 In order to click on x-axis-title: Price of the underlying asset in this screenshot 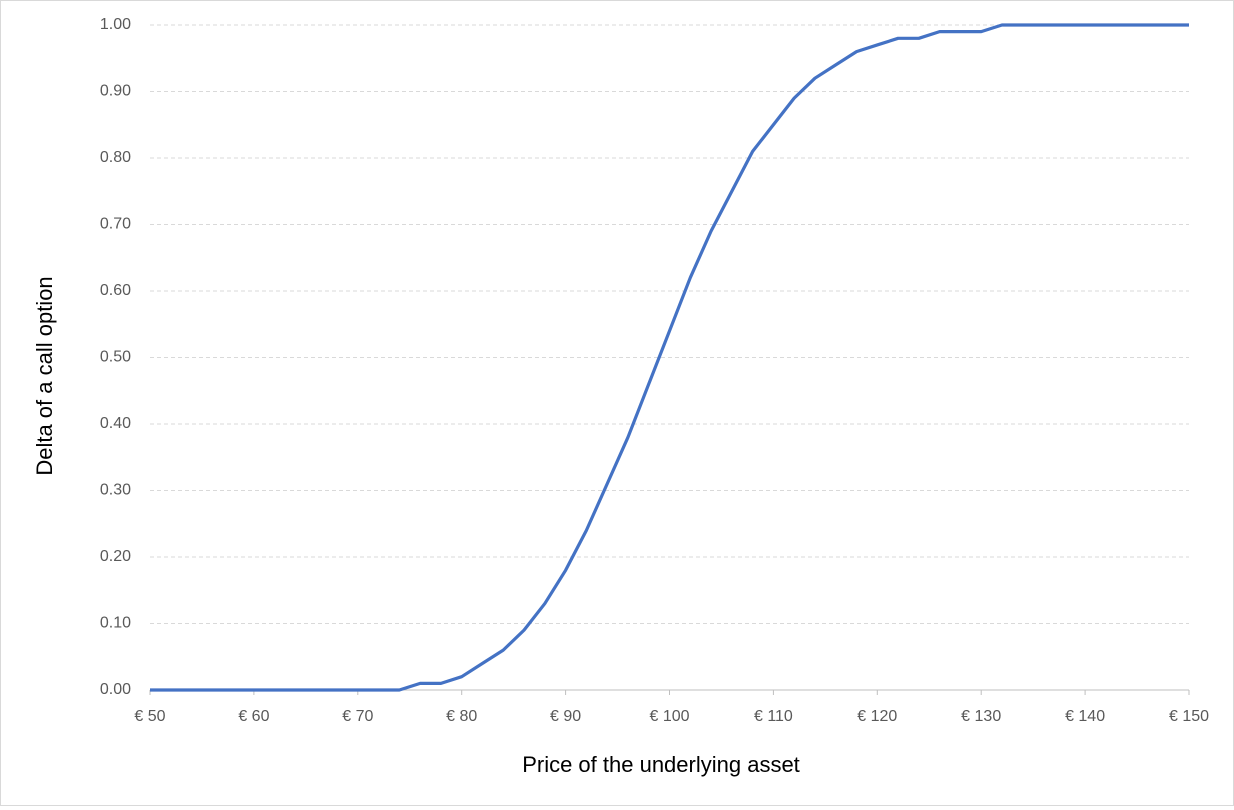, I will do `click(661, 764)`.